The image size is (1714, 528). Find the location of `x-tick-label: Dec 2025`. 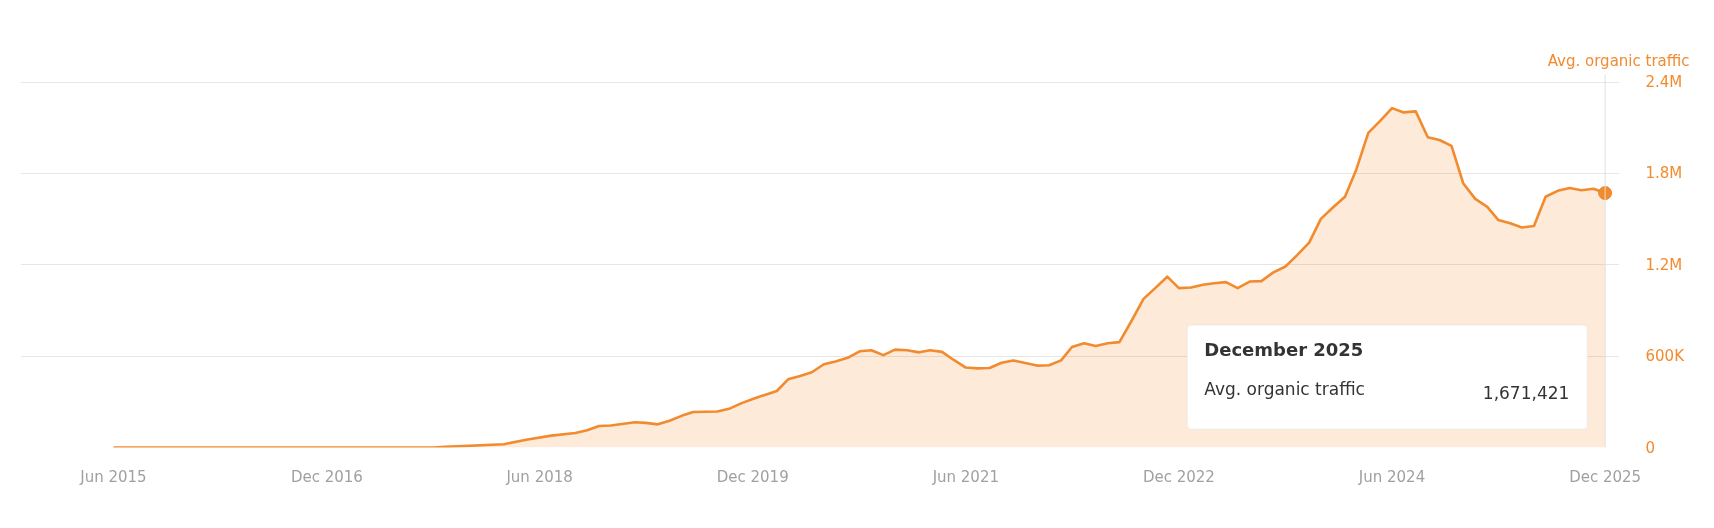

x-tick-label: Dec 2025 is located at coordinates (1605, 476).